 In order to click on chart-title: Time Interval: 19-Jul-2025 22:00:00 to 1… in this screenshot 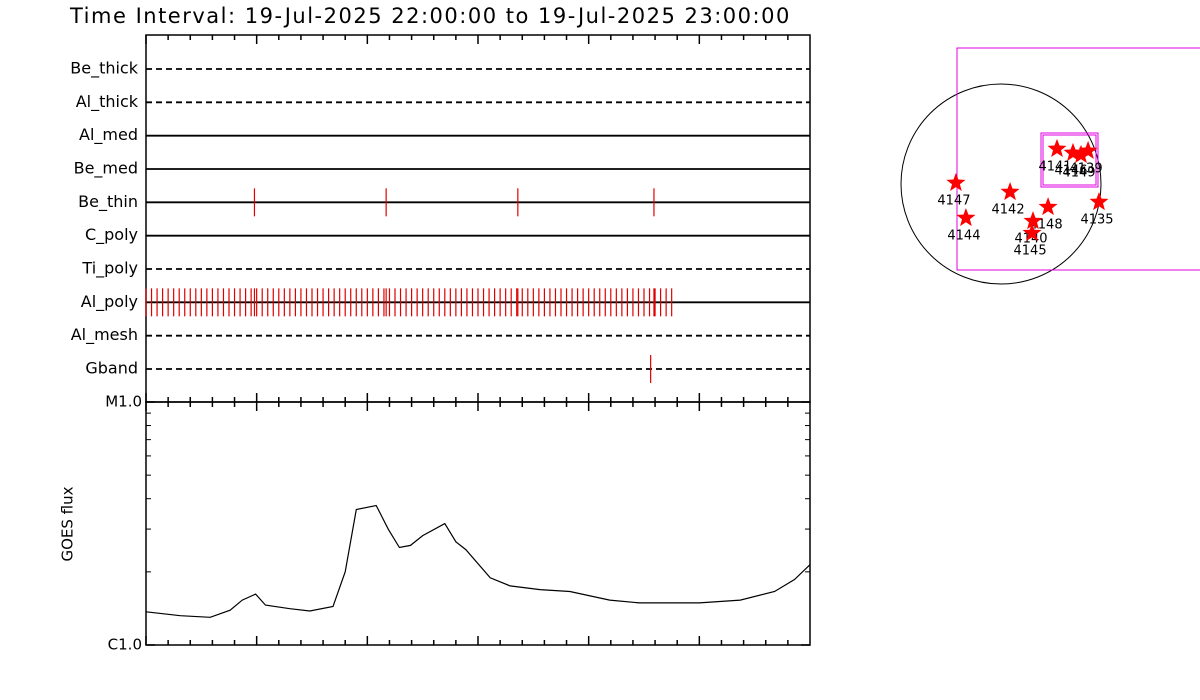, I will do `click(430, 16)`.